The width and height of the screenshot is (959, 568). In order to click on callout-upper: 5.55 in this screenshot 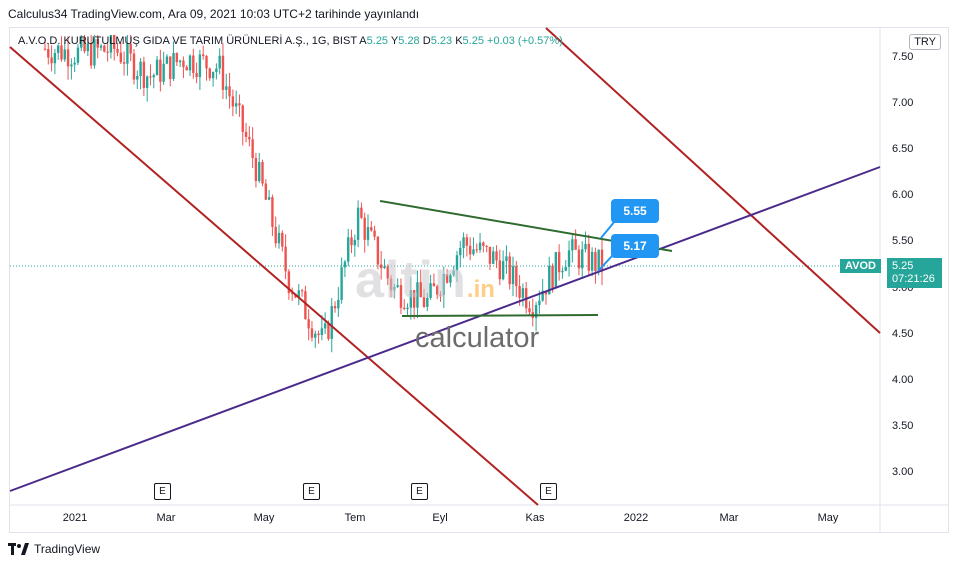, I will do `click(635, 211)`.